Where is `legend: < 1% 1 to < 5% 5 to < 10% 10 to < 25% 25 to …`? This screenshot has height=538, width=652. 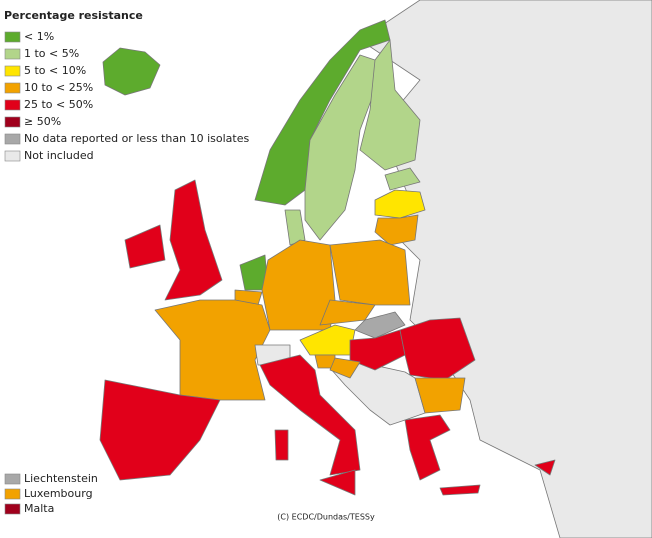
legend: < 1% 1 to < 5% 5 to < 10% 10 to < 25% 25 to … is located at coordinates (126, 96).